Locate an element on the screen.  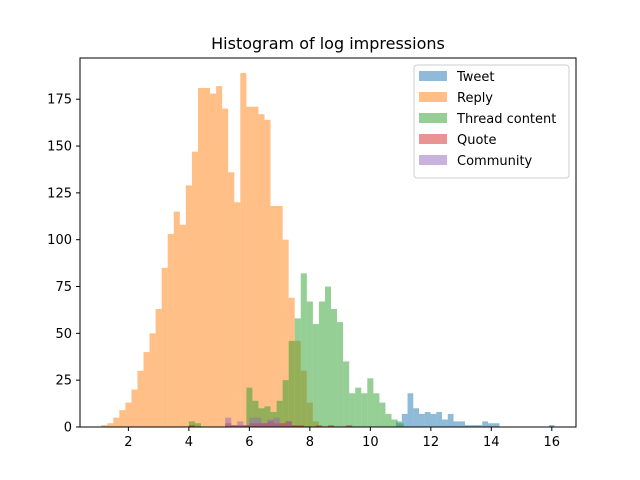
legend-label-community: Community is located at coordinates (495, 161).